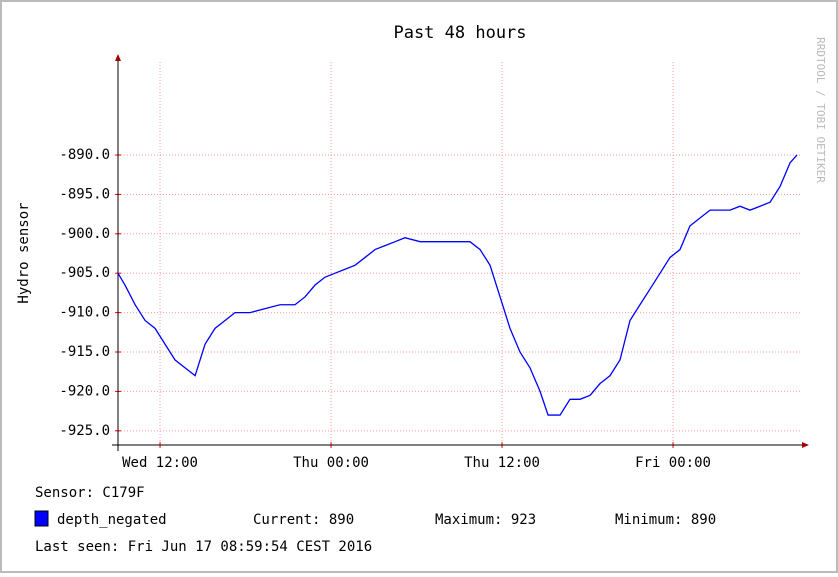  What do you see at coordinates (84, 313) in the screenshot?
I see `y-tick-label: -910.0` at bounding box center [84, 313].